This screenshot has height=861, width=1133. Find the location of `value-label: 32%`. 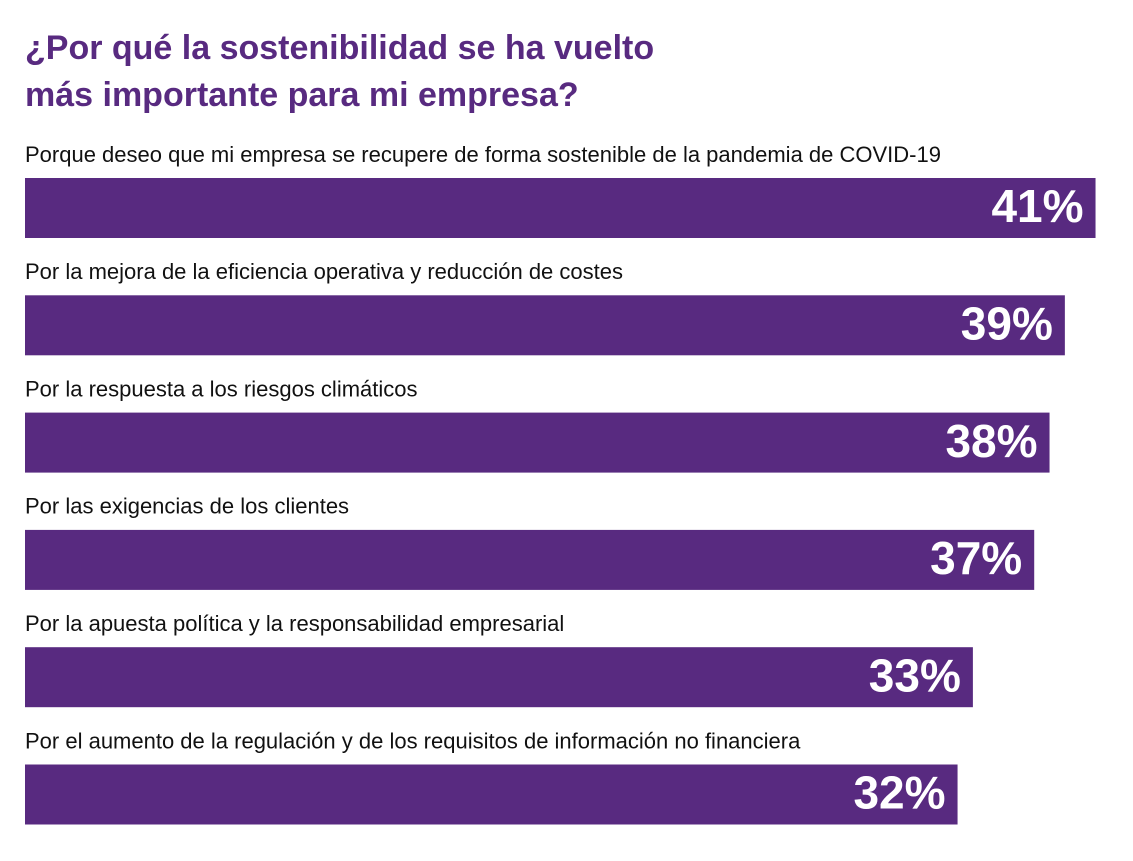

value-label: 32% is located at coordinates (899, 793).